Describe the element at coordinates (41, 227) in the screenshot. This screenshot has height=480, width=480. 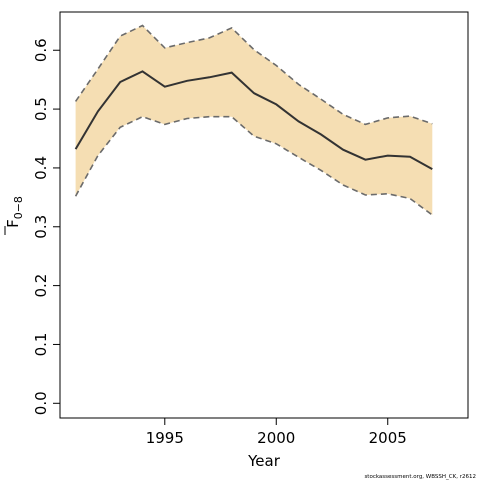
I see `y-tick-label: 0.3` at that location.